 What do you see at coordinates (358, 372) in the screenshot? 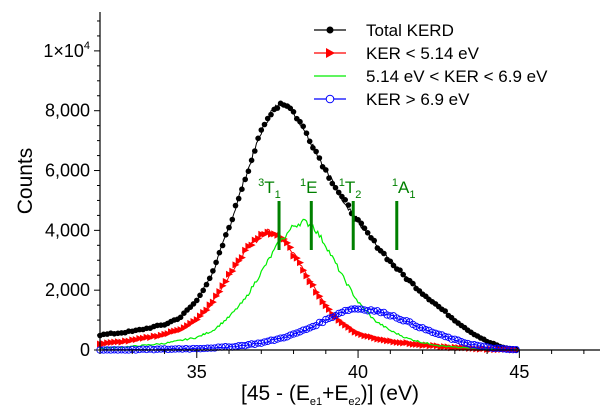
I see `x-tick-label: 40` at bounding box center [358, 372].